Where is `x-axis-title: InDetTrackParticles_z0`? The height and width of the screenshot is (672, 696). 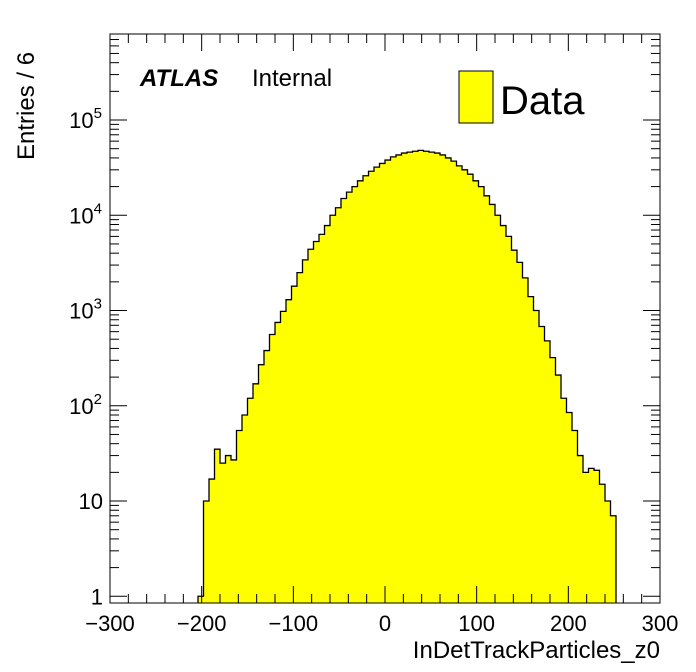
x-axis-title: InDetTrackParticles_z0 is located at coordinates (536, 650).